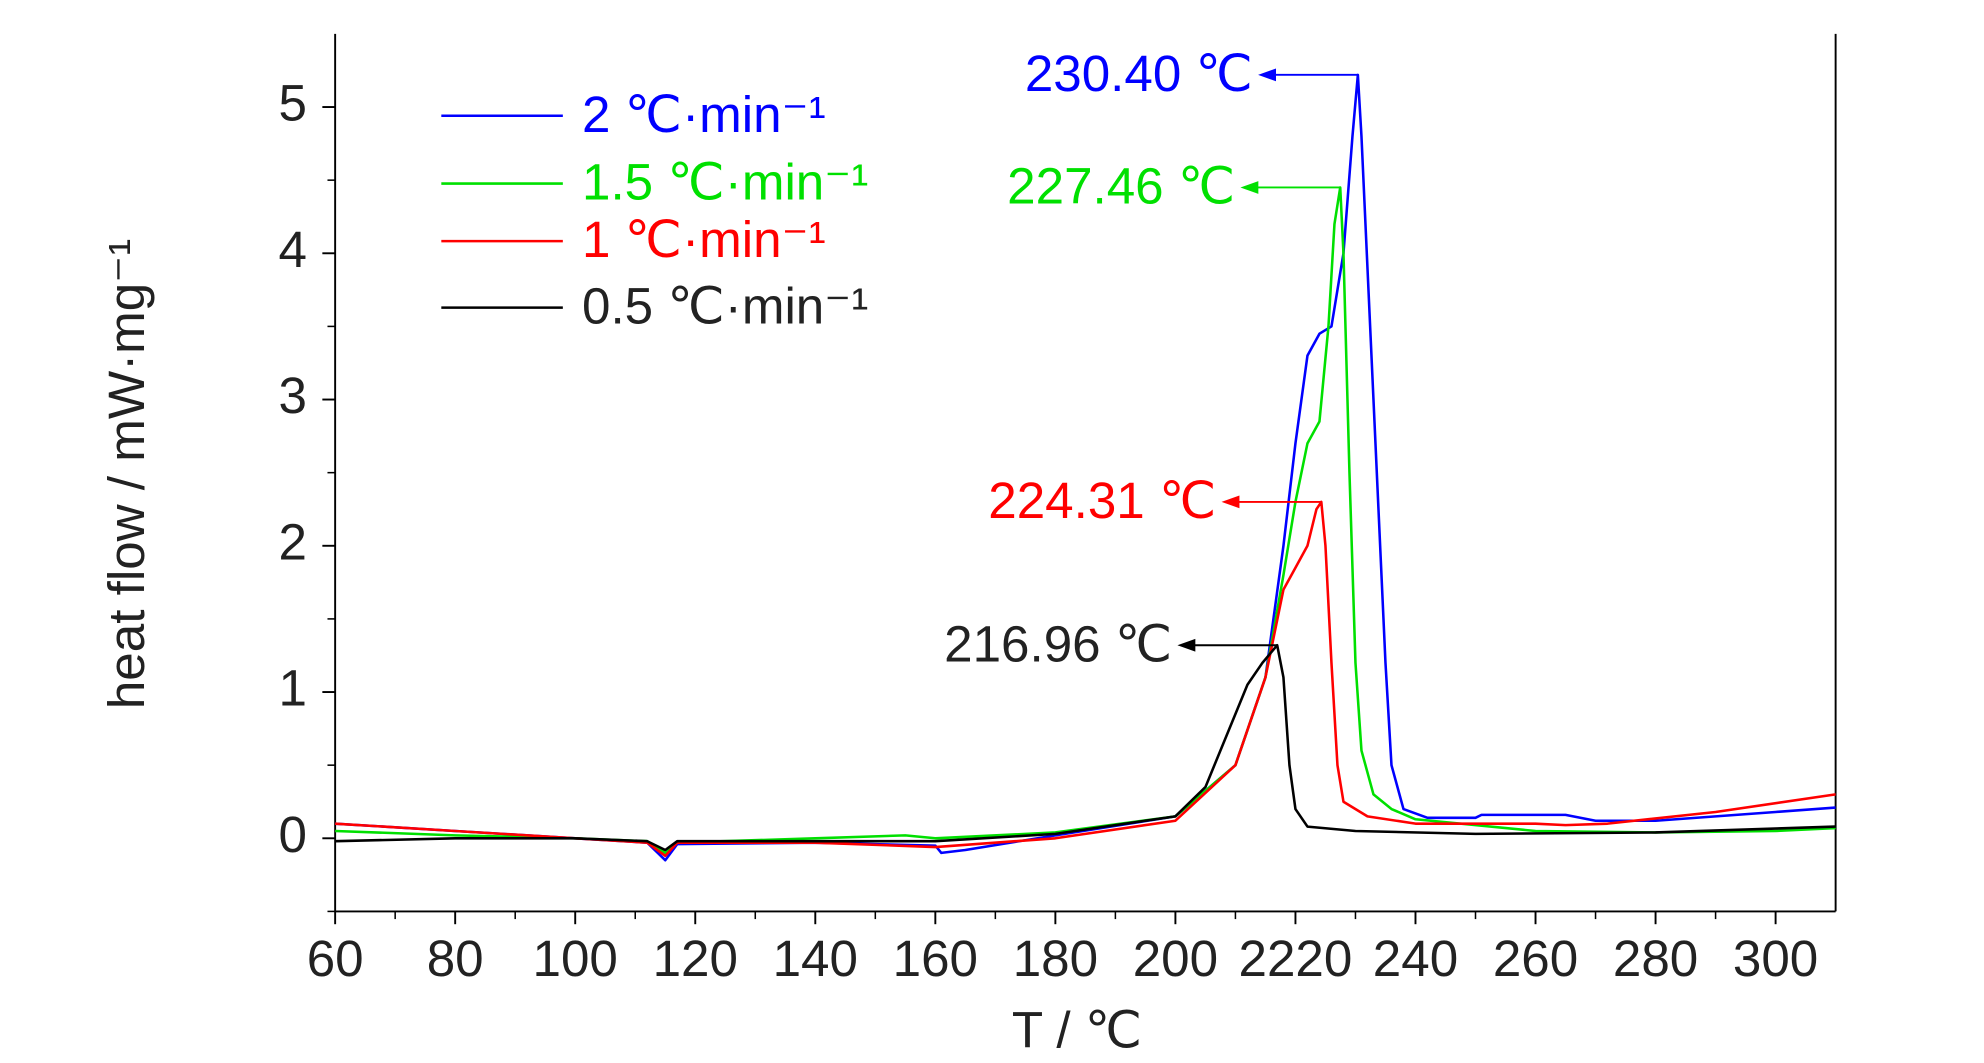 This screenshot has height=1063, width=1984. Describe the element at coordinates (335, 958) in the screenshot. I see `x-tick-label: 60` at that location.